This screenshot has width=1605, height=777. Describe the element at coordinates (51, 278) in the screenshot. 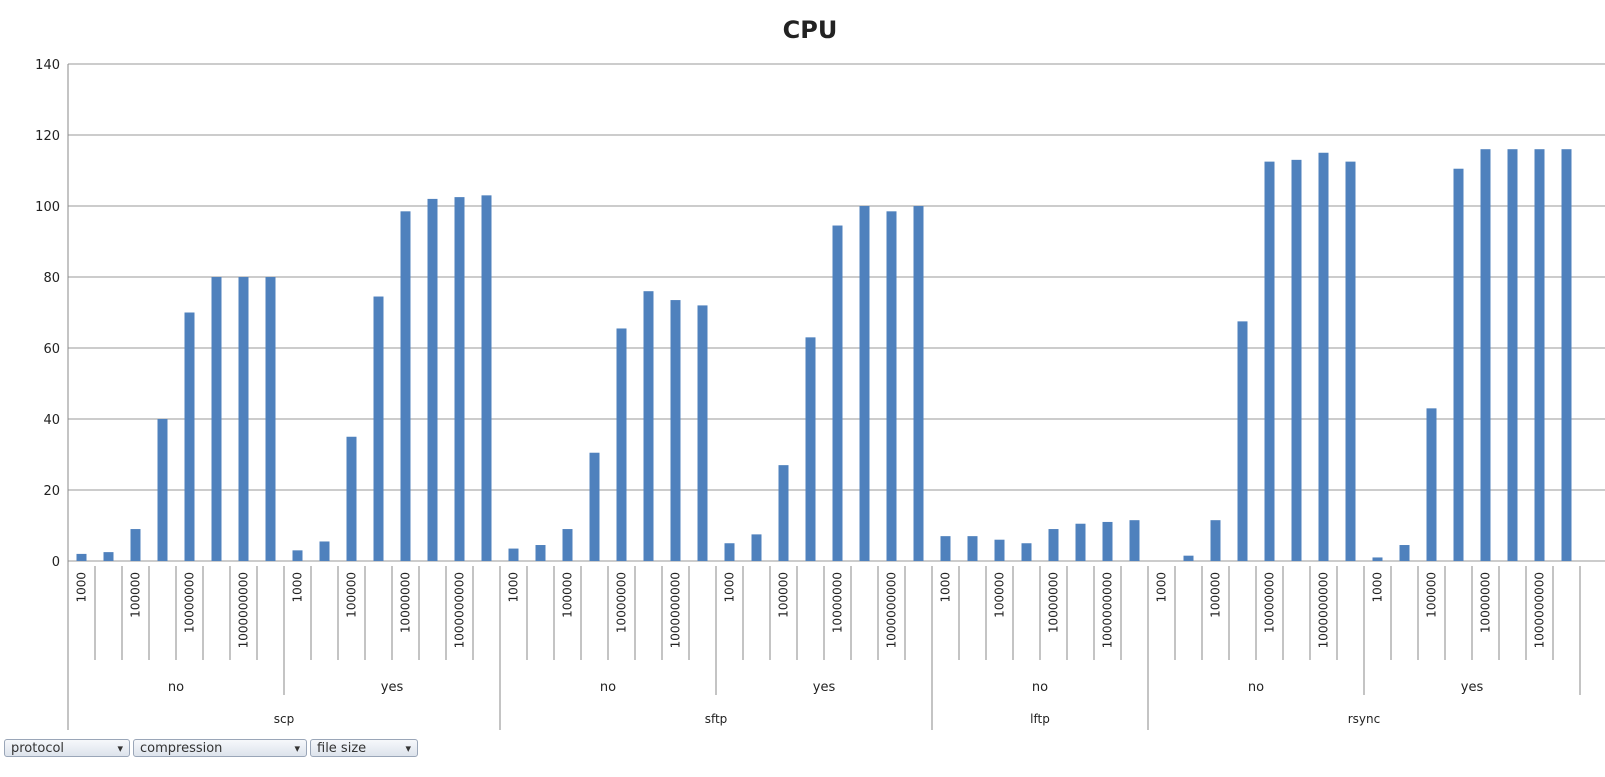

I see `y-tick-label: 80` at that location.